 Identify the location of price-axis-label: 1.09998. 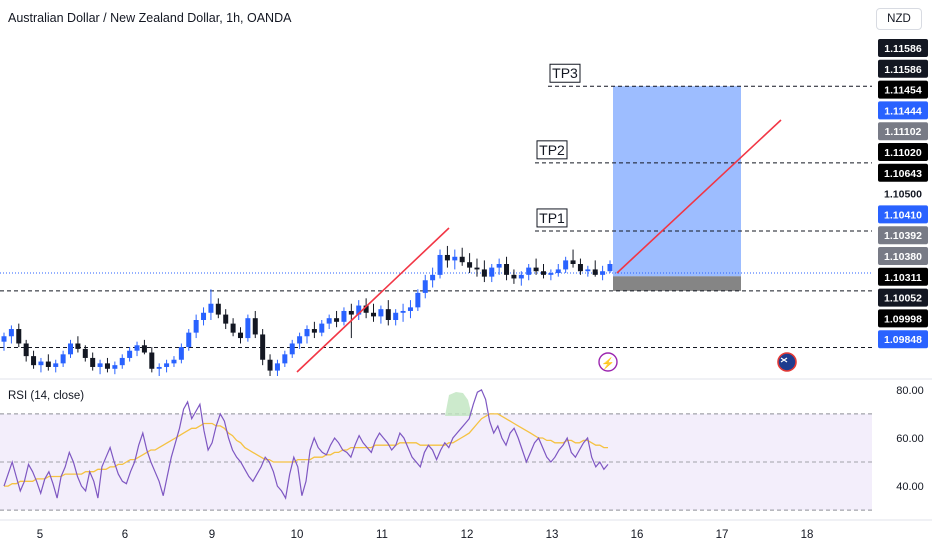
(903, 319).